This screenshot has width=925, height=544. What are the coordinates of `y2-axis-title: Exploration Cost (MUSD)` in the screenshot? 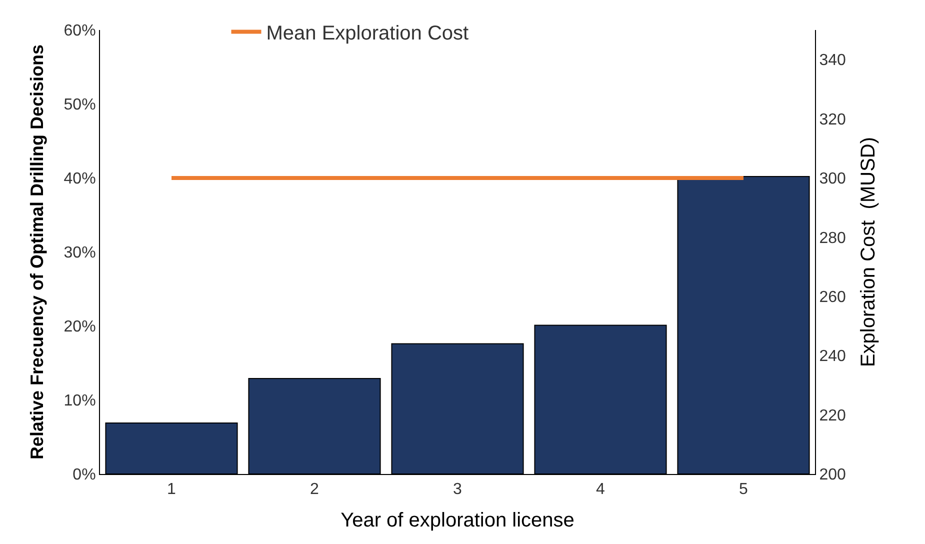 It's located at (868, 252).